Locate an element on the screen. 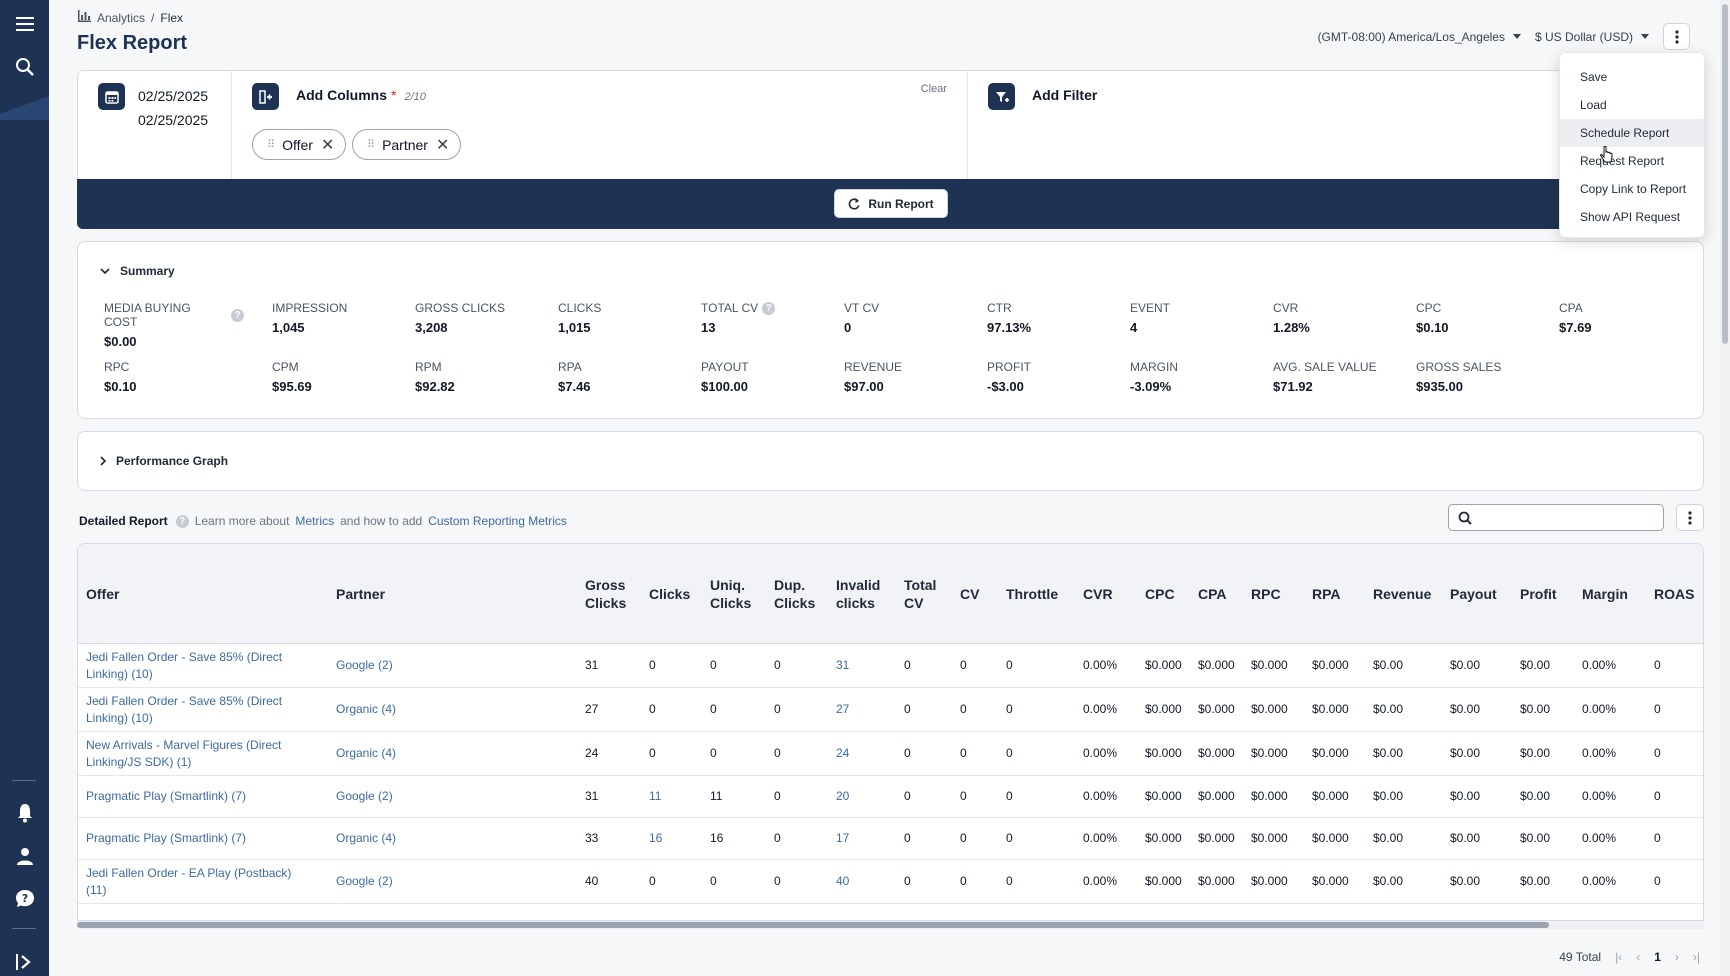  add-columns-icon is located at coordinates (265, 96).